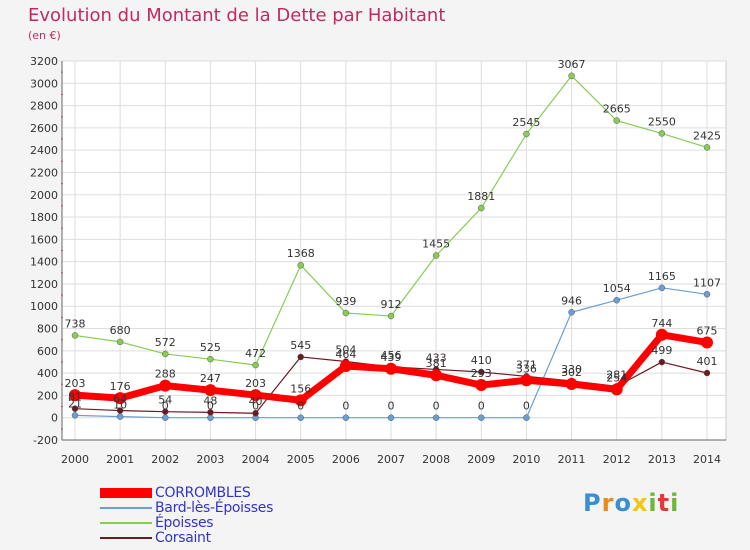  I want to click on data-label: 1455, so click(436, 244).